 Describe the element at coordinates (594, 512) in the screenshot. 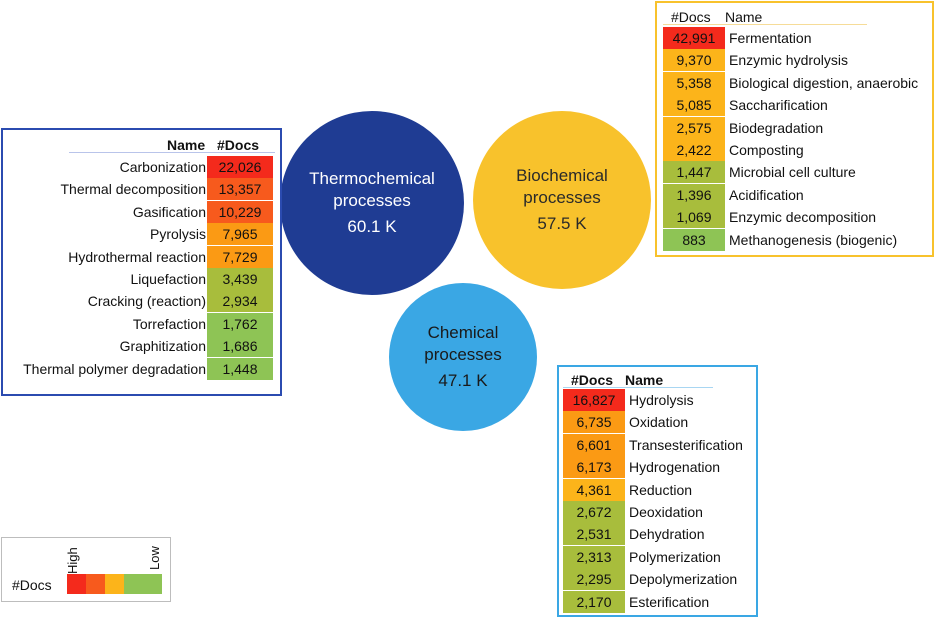

I see `chem-docs-cell: 2,672` at that location.